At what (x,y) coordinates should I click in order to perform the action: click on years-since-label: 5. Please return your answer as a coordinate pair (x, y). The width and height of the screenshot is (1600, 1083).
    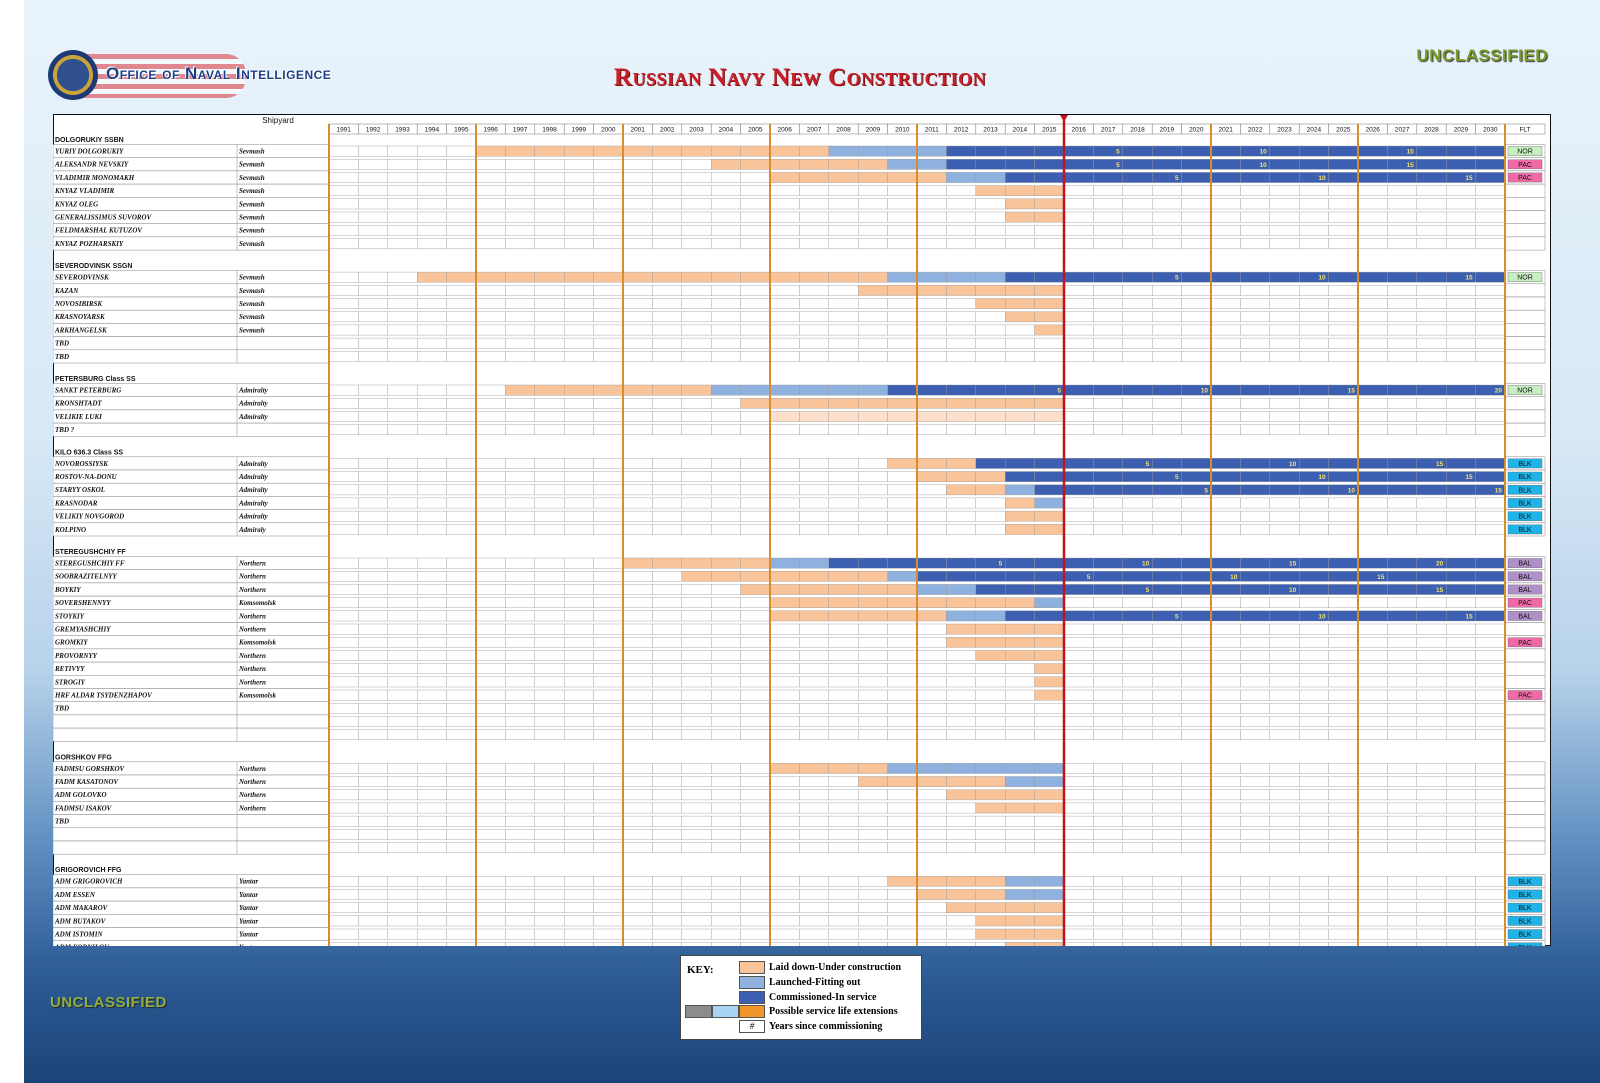
    Looking at the image, I should click on (1001, 564).